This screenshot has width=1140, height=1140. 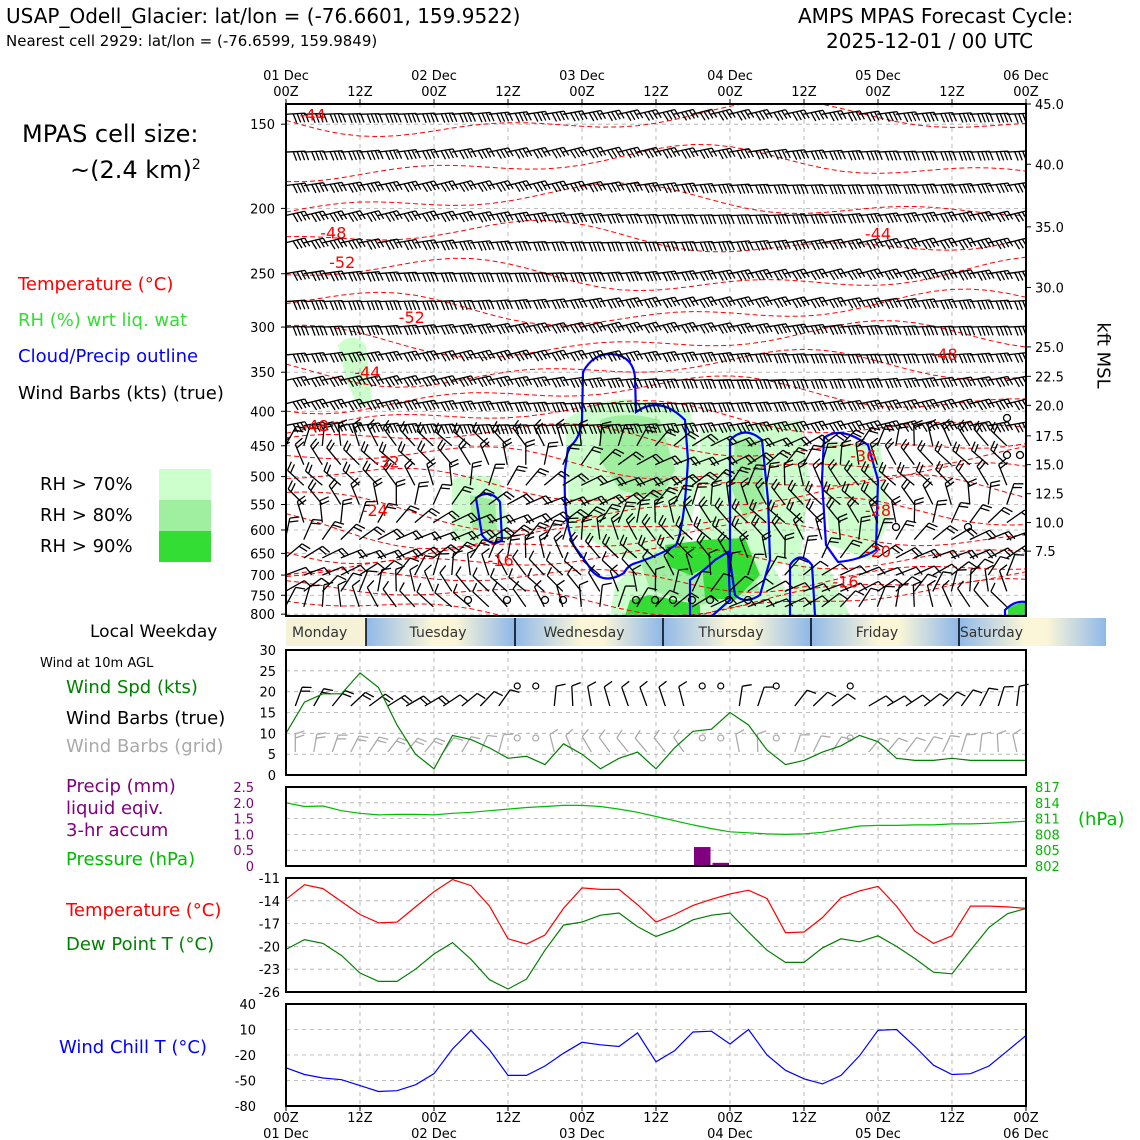 I want to click on wind-speed-line, so click(x=655, y=721).